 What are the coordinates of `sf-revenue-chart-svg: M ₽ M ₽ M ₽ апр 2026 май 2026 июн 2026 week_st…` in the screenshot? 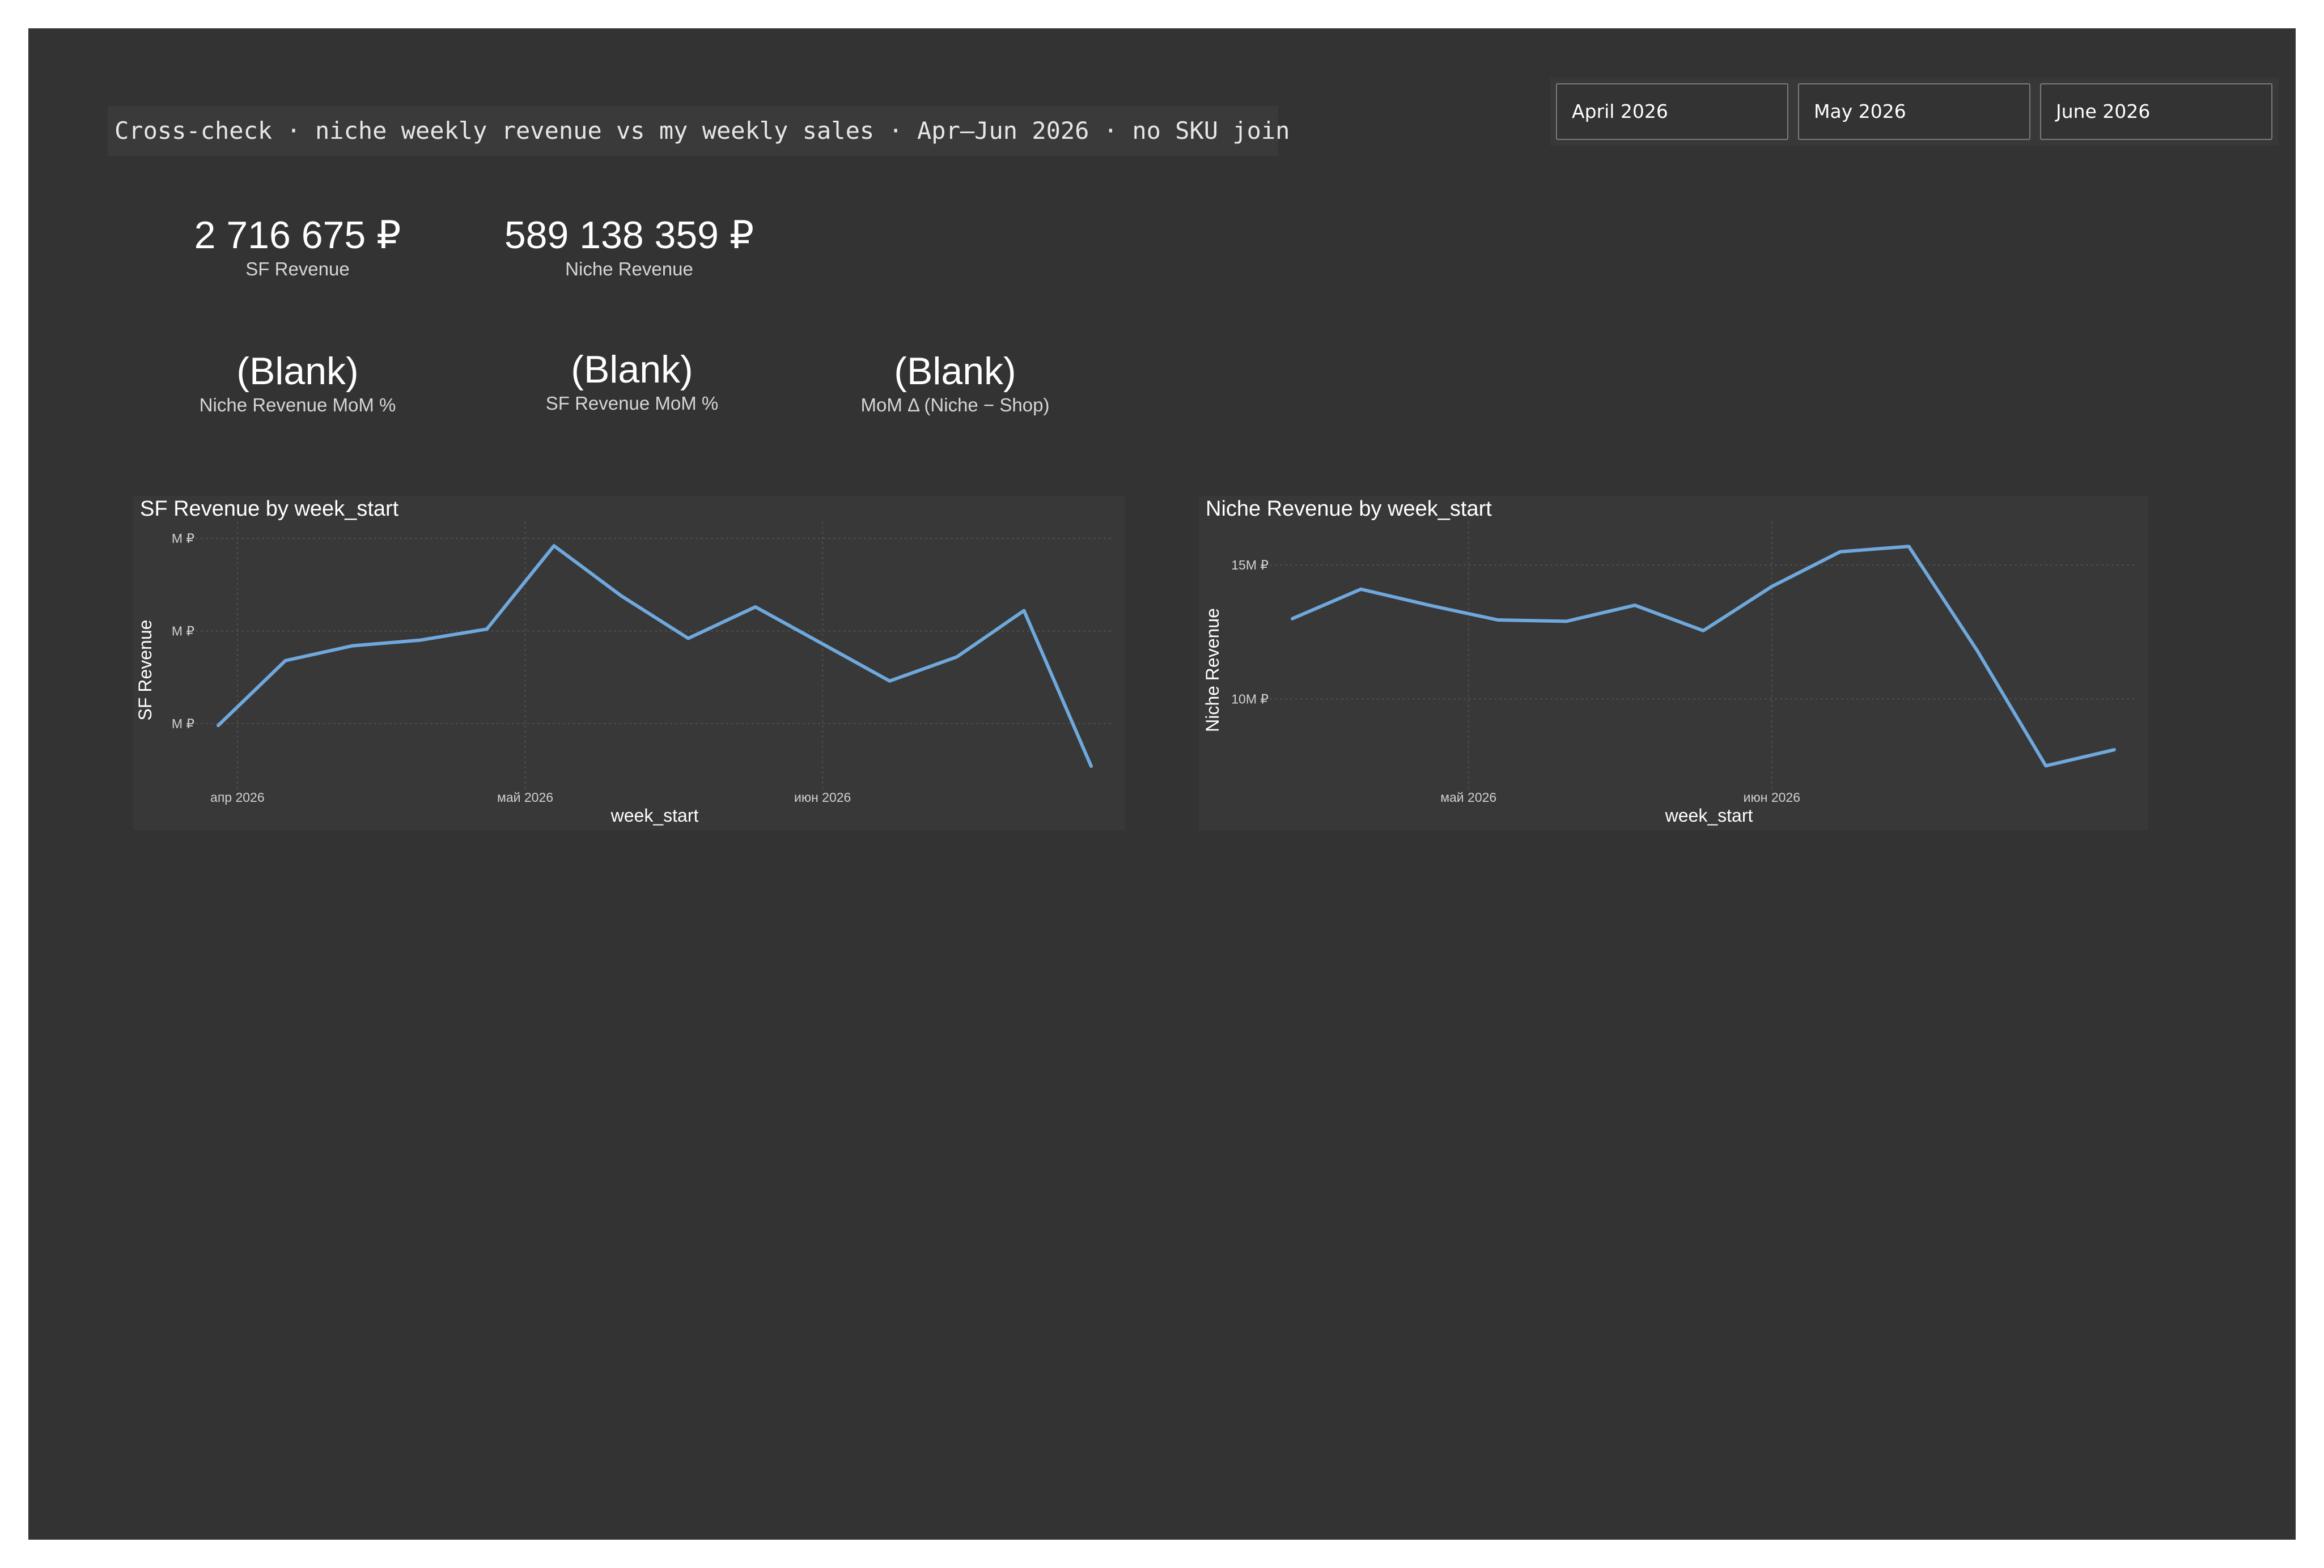 It's located at (624, 673).